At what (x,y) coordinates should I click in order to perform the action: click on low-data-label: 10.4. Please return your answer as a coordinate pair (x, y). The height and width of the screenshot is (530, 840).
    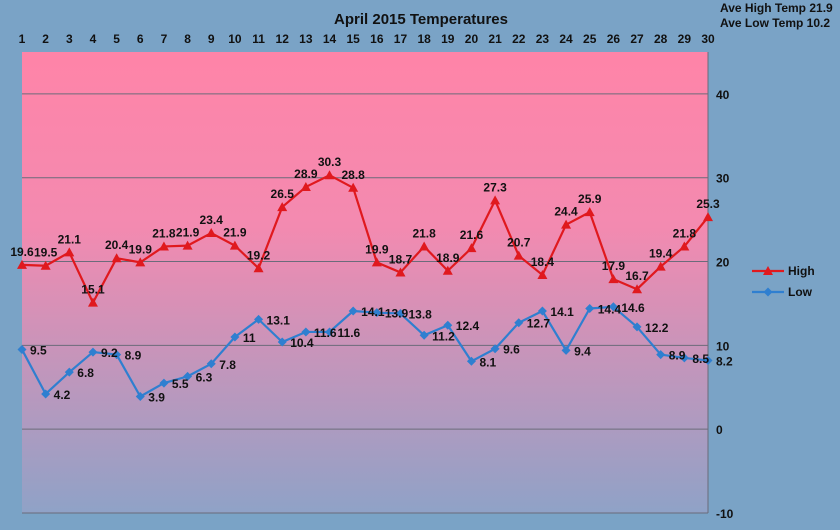
    Looking at the image, I should click on (302, 343).